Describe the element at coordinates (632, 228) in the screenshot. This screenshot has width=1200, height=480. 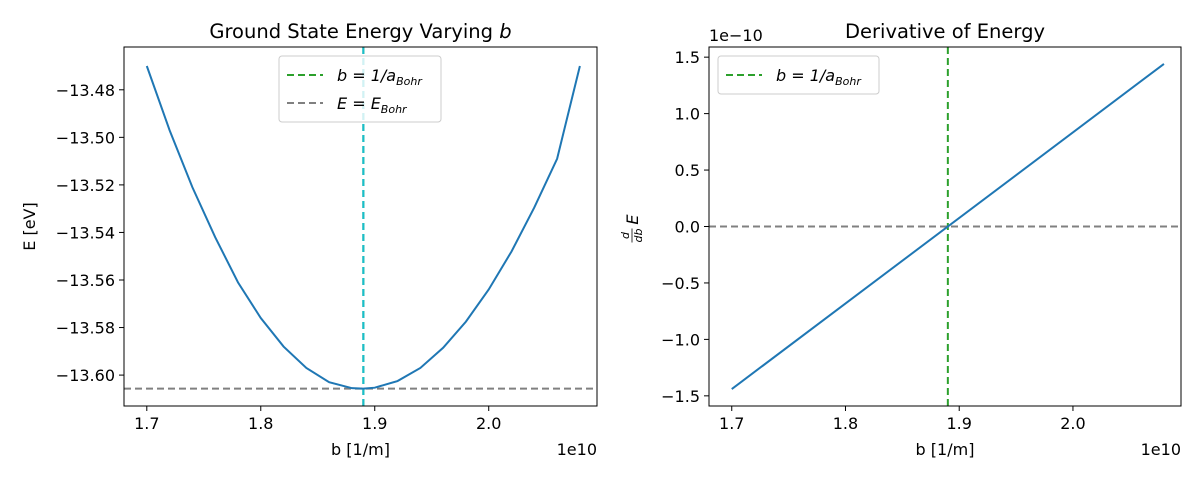
I see `y-axis-label: d db E` at that location.